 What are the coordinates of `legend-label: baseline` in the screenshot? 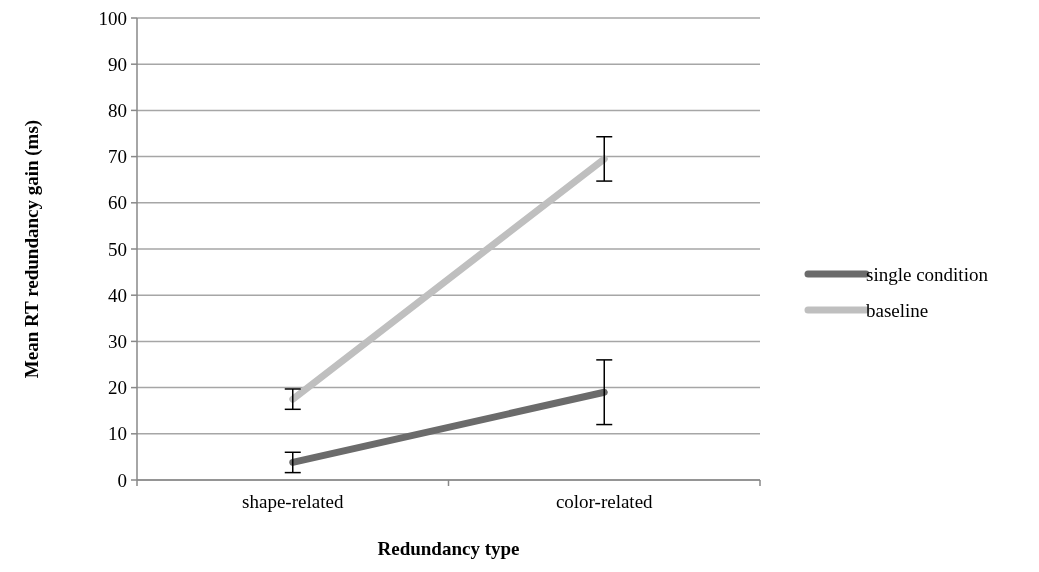 It's located at (897, 310).